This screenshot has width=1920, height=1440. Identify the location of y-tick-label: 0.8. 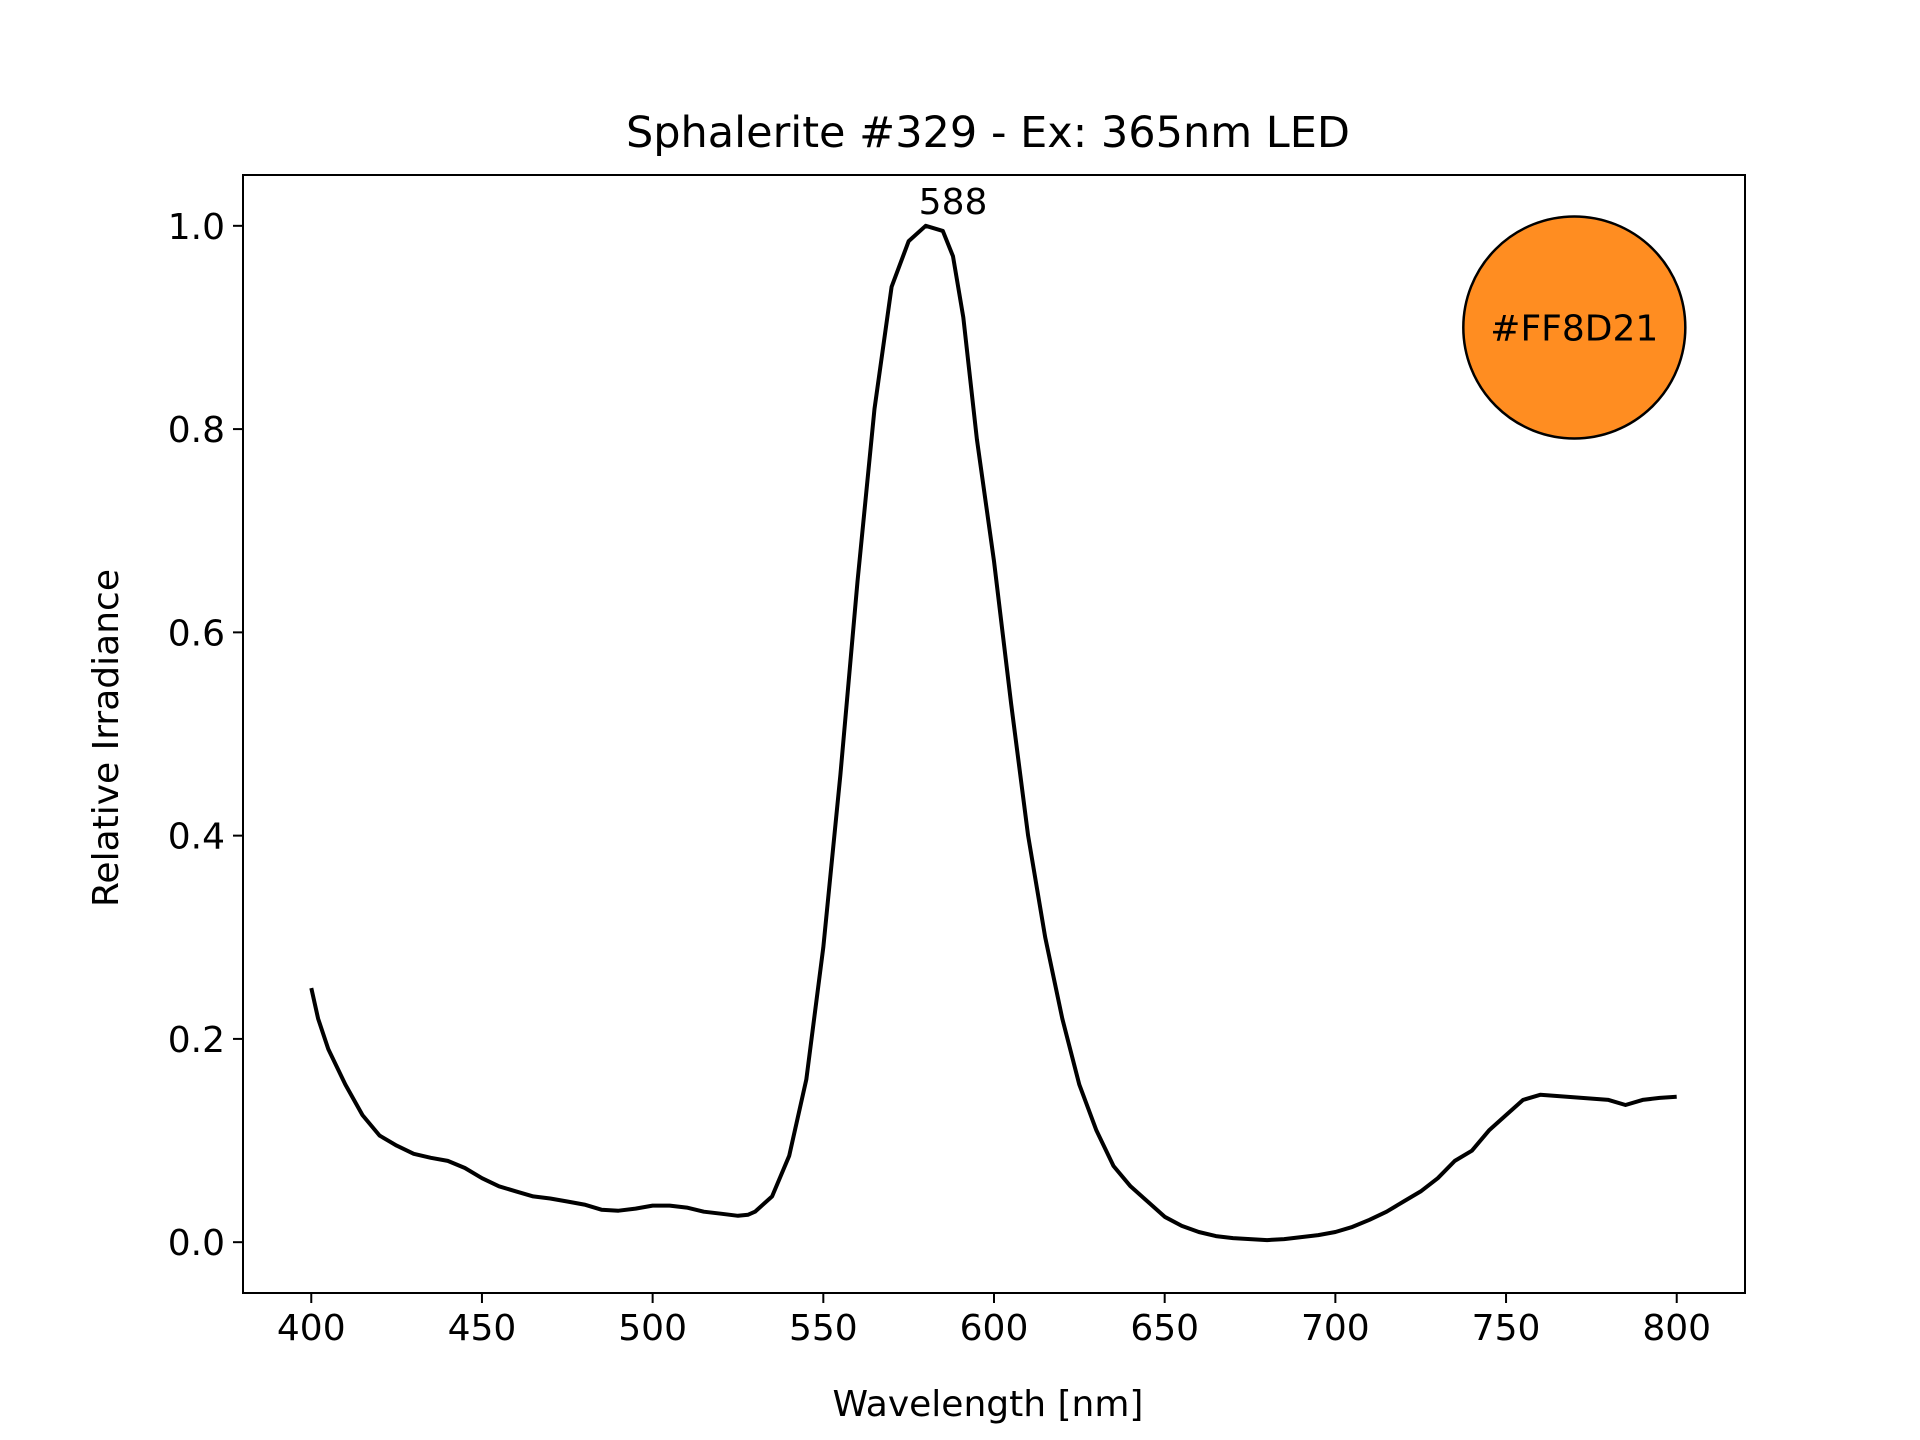
(196, 430).